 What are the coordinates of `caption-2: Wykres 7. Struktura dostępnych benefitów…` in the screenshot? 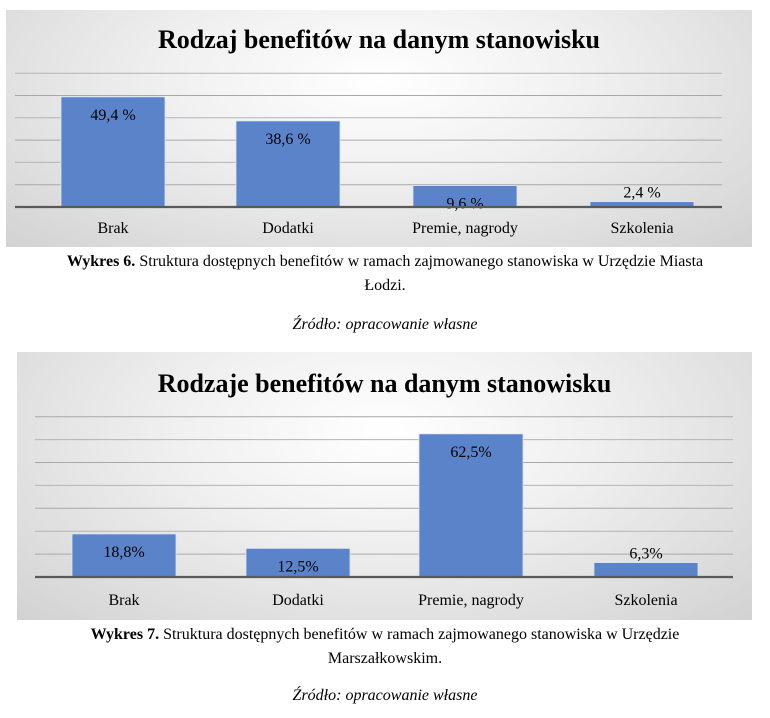 It's located at (385, 647).